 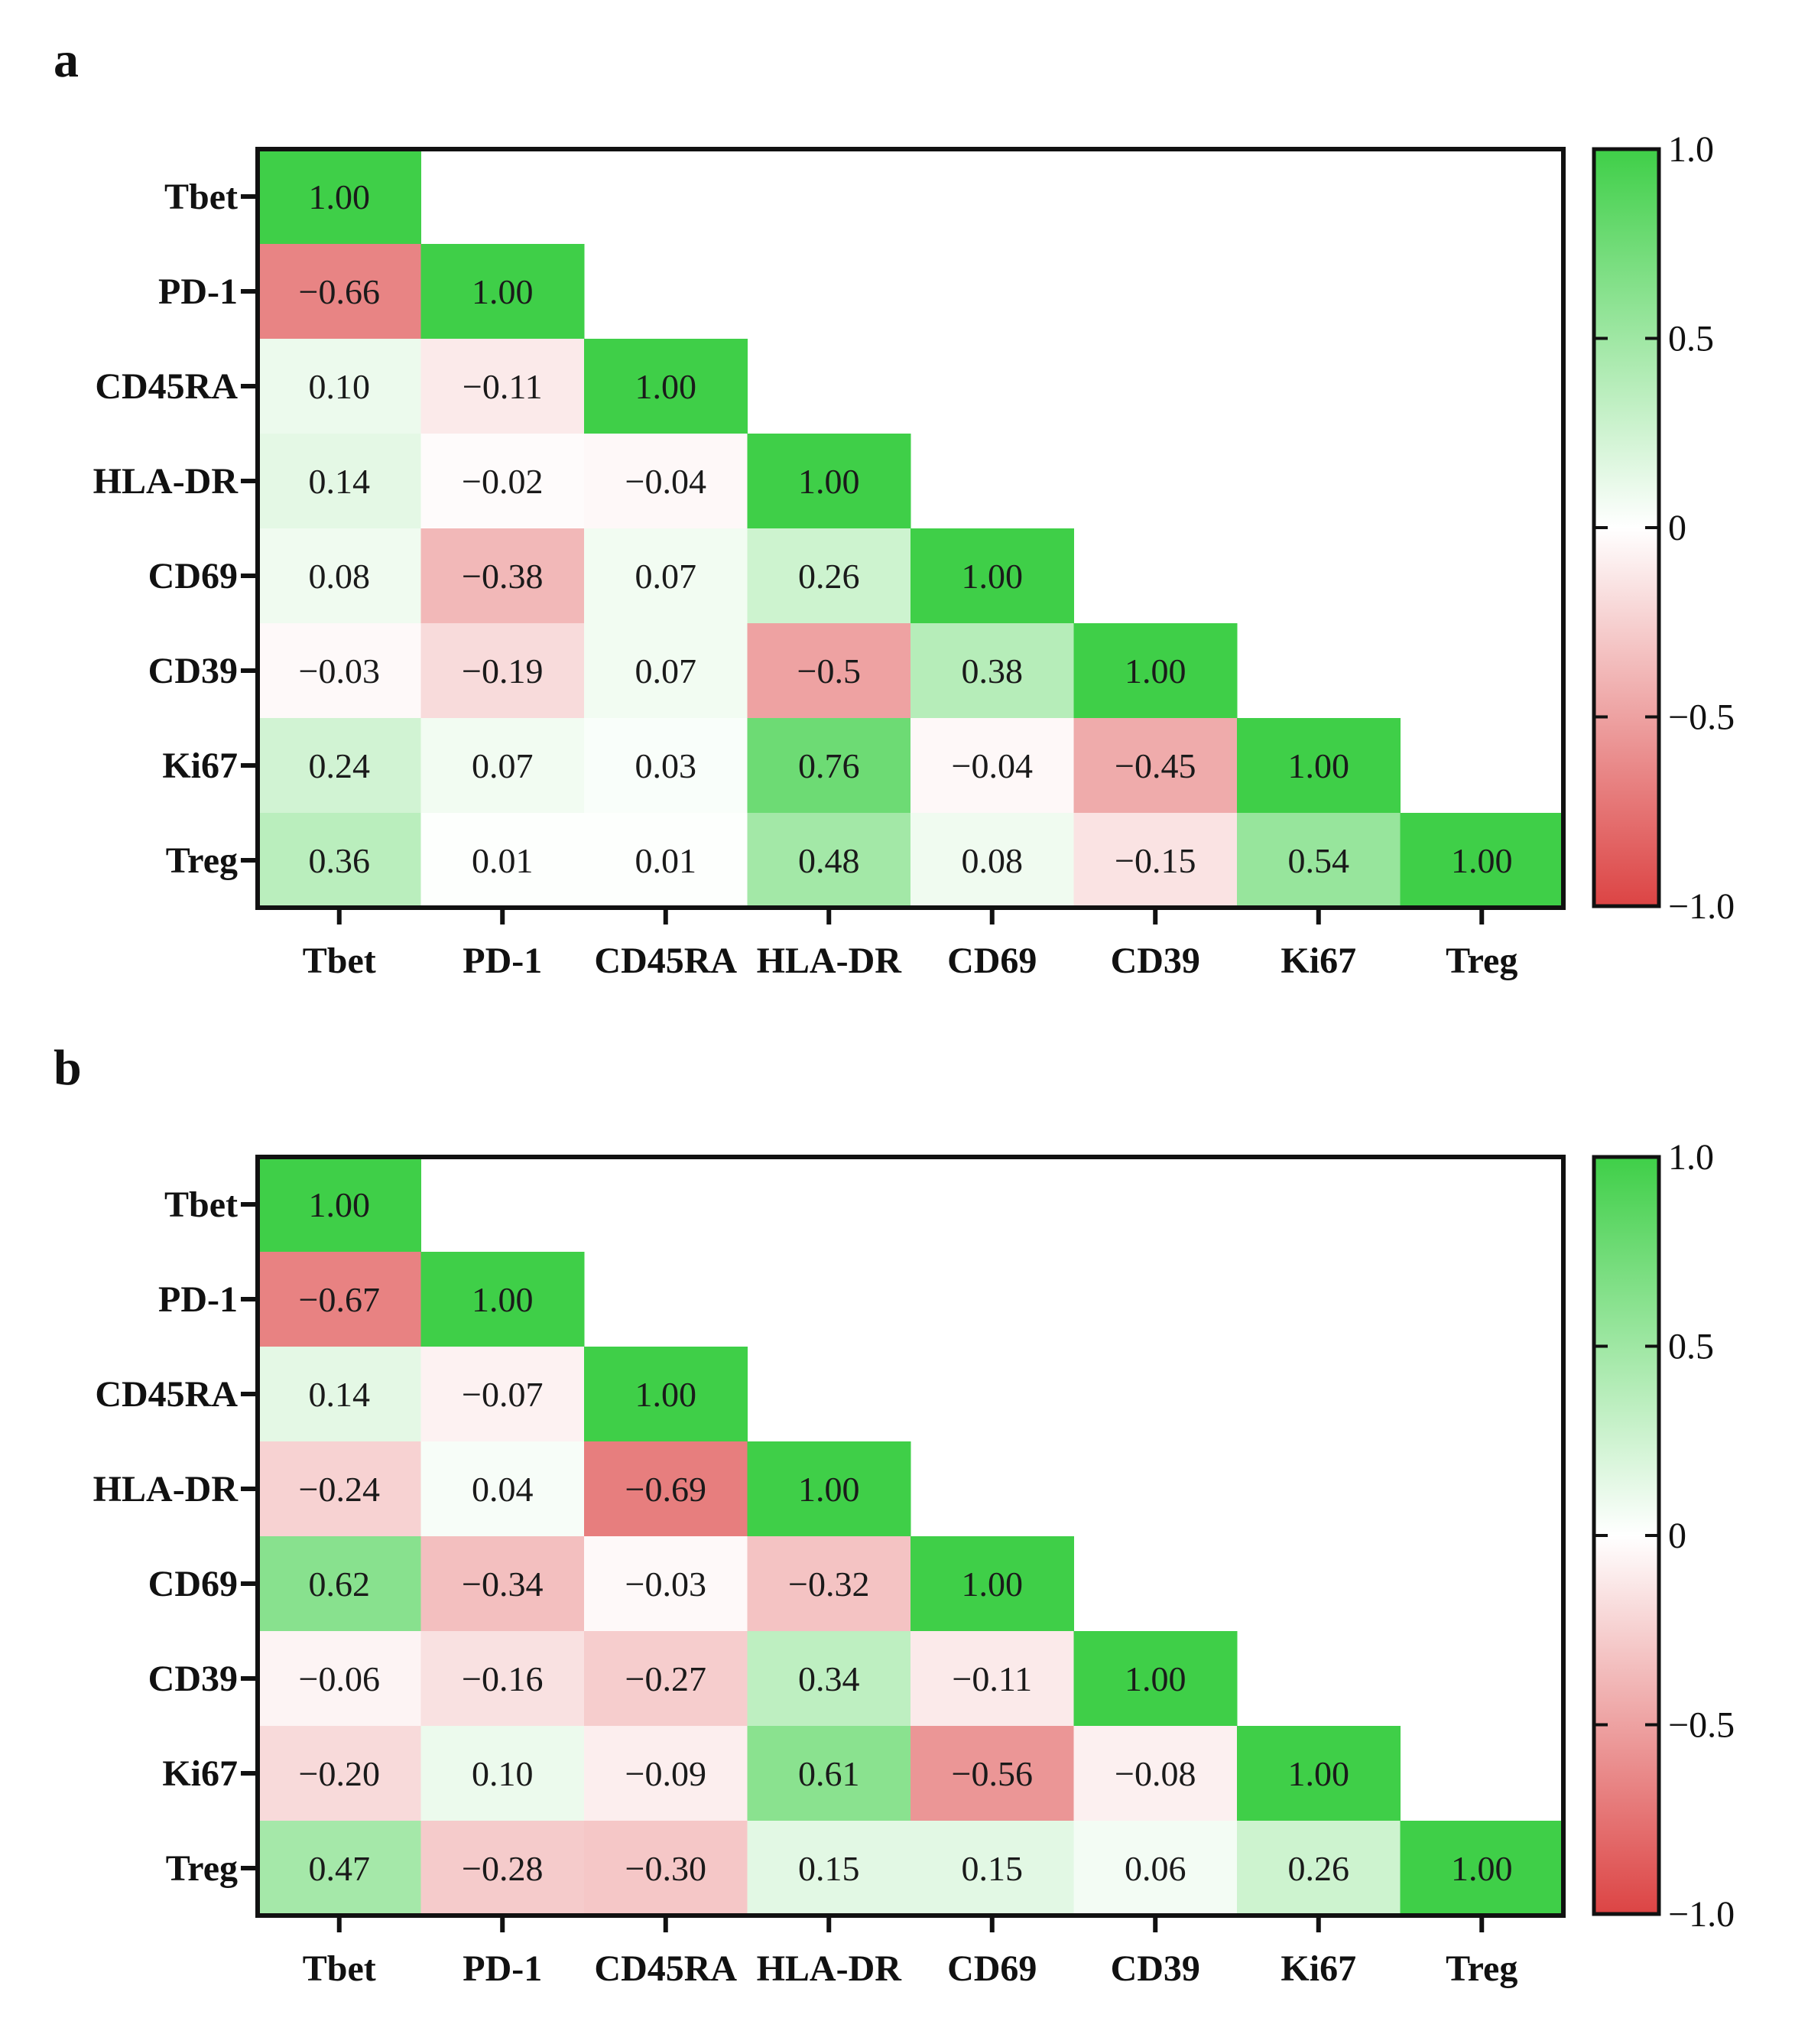 I want to click on colorbar-tick-label: 0, so click(x=1677, y=1536).